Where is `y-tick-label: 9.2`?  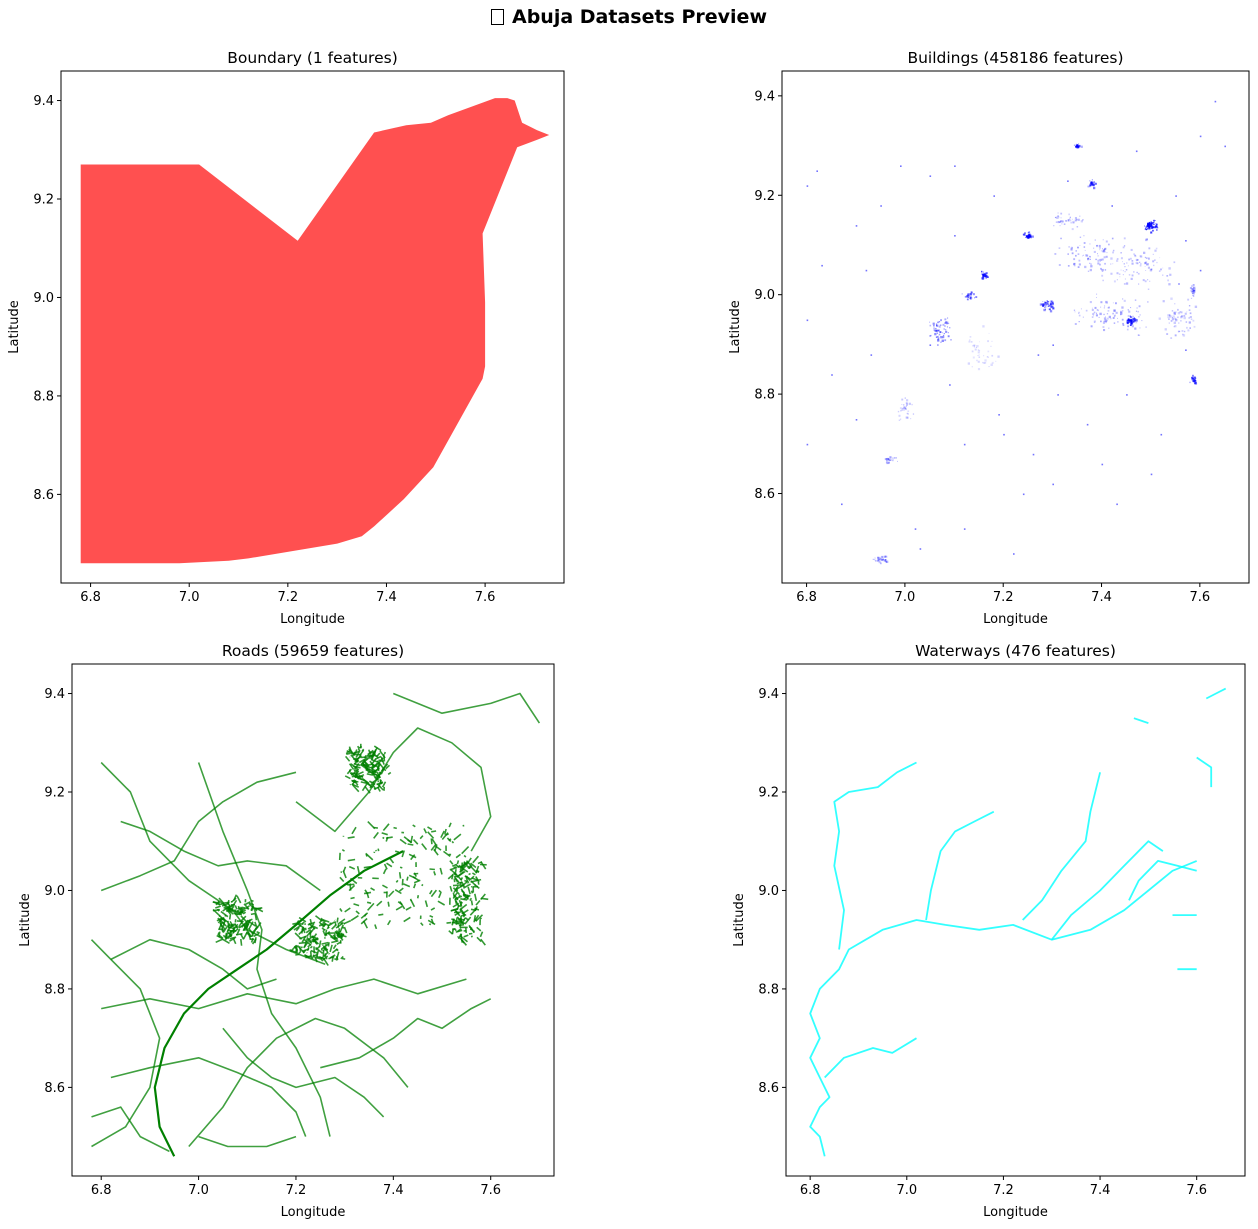 y-tick-label: 9.2 is located at coordinates (768, 793).